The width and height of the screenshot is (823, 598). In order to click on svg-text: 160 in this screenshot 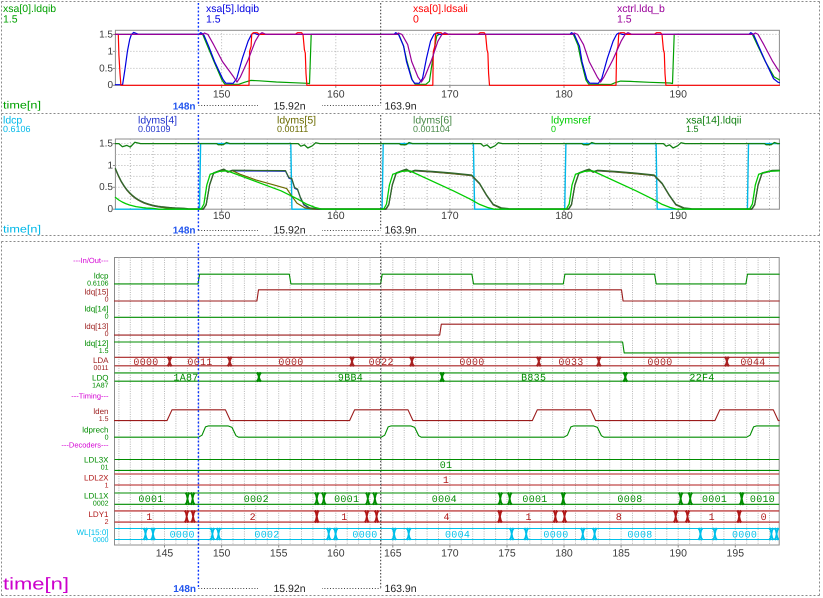, I will do `click(336, 95)`.